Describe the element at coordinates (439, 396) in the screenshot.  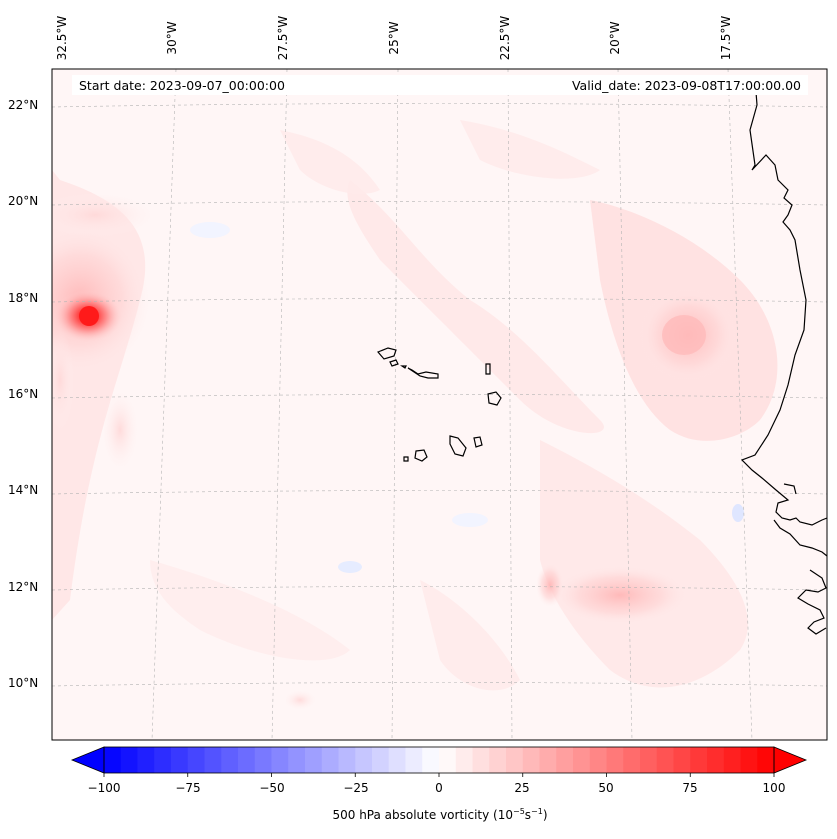
I see `parallel-16N` at that location.